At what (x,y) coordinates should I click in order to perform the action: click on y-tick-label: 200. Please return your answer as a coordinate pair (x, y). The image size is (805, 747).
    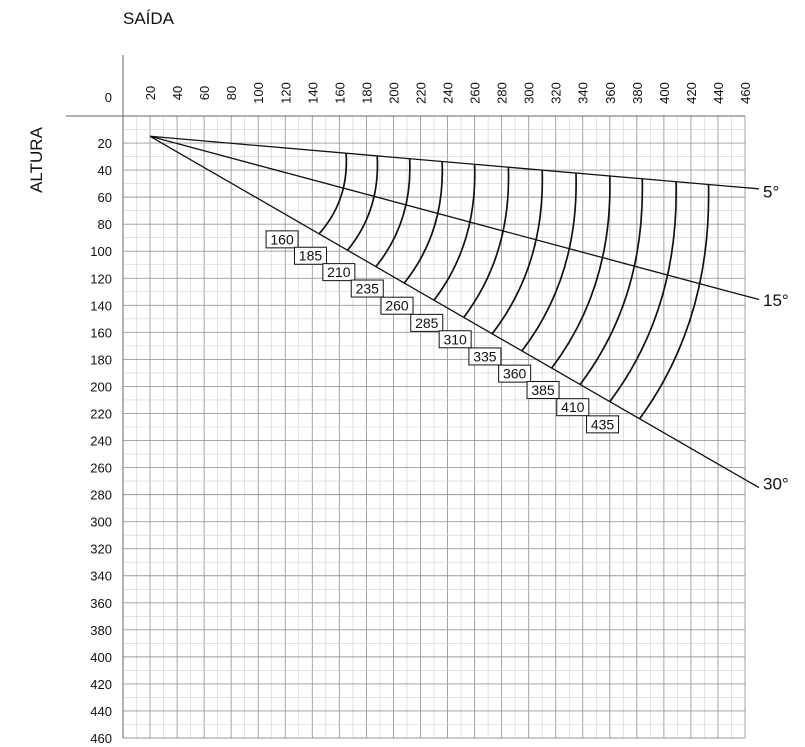
    Looking at the image, I should click on (101, 386).